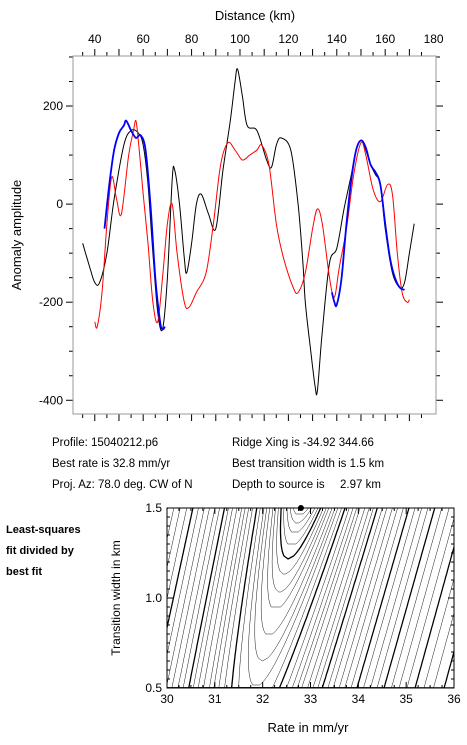 This screenshot has width=467, height=745. What do you see at coordinates (153, 598) in the screenshot?
I see `contour-y-tick-label: 1.0` at bounding box center [153, 598].